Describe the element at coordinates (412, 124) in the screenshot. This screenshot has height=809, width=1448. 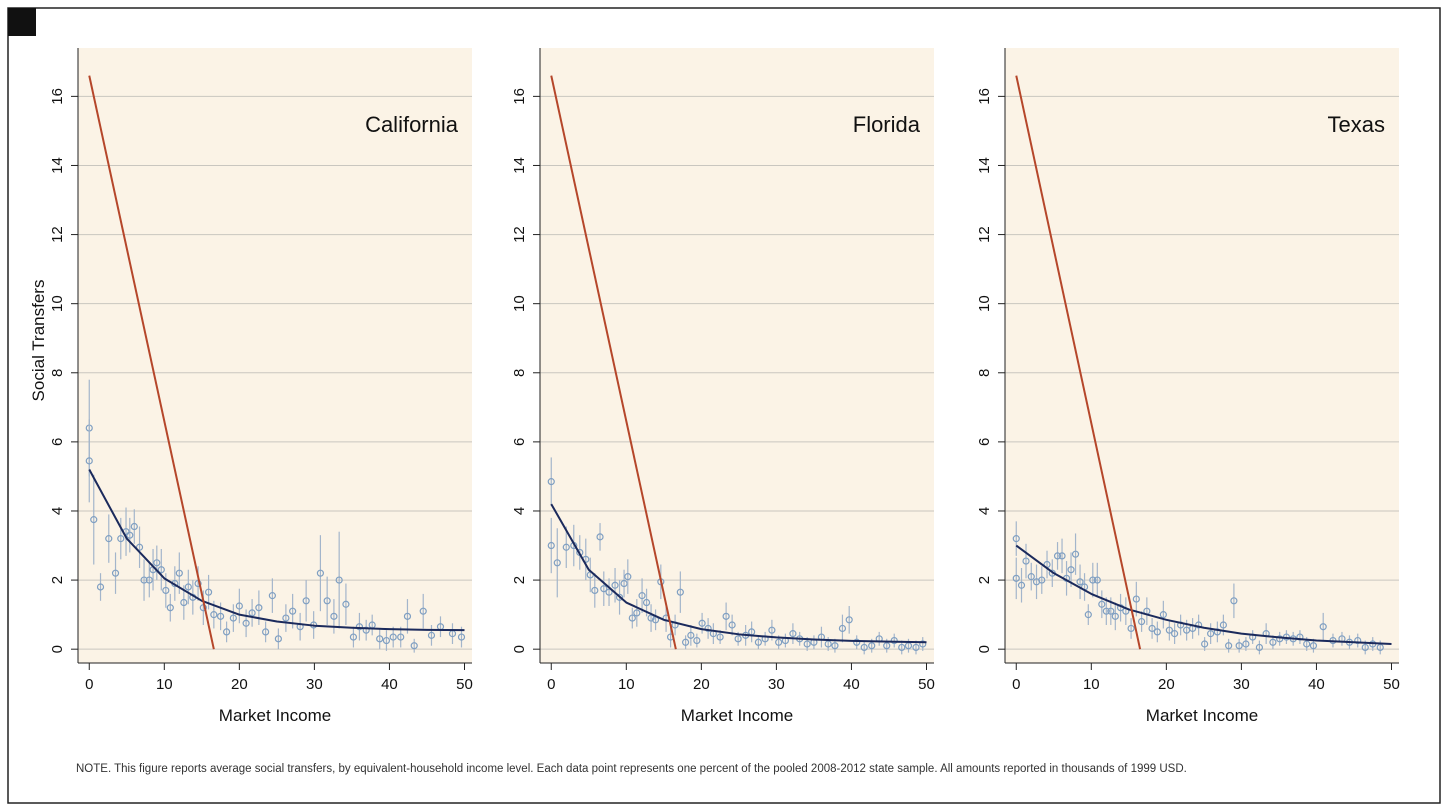
I see `panel-label: California` at that location.